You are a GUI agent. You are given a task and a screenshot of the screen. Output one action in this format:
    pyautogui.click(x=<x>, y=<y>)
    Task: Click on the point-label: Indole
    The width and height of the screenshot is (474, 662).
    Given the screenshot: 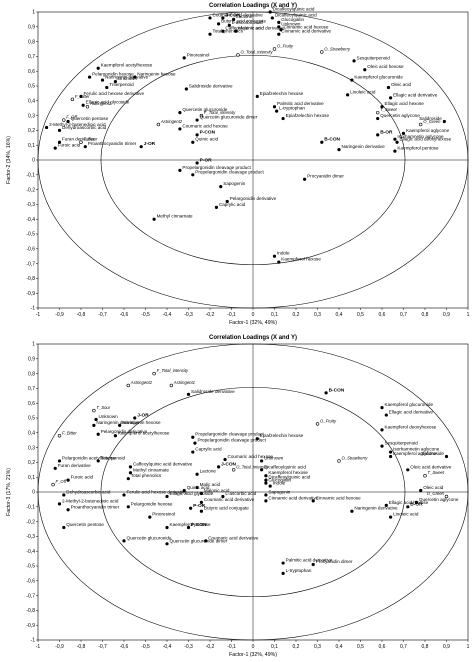 What is the action you would take?
    pyautogui.click(x=283, y=253)
    